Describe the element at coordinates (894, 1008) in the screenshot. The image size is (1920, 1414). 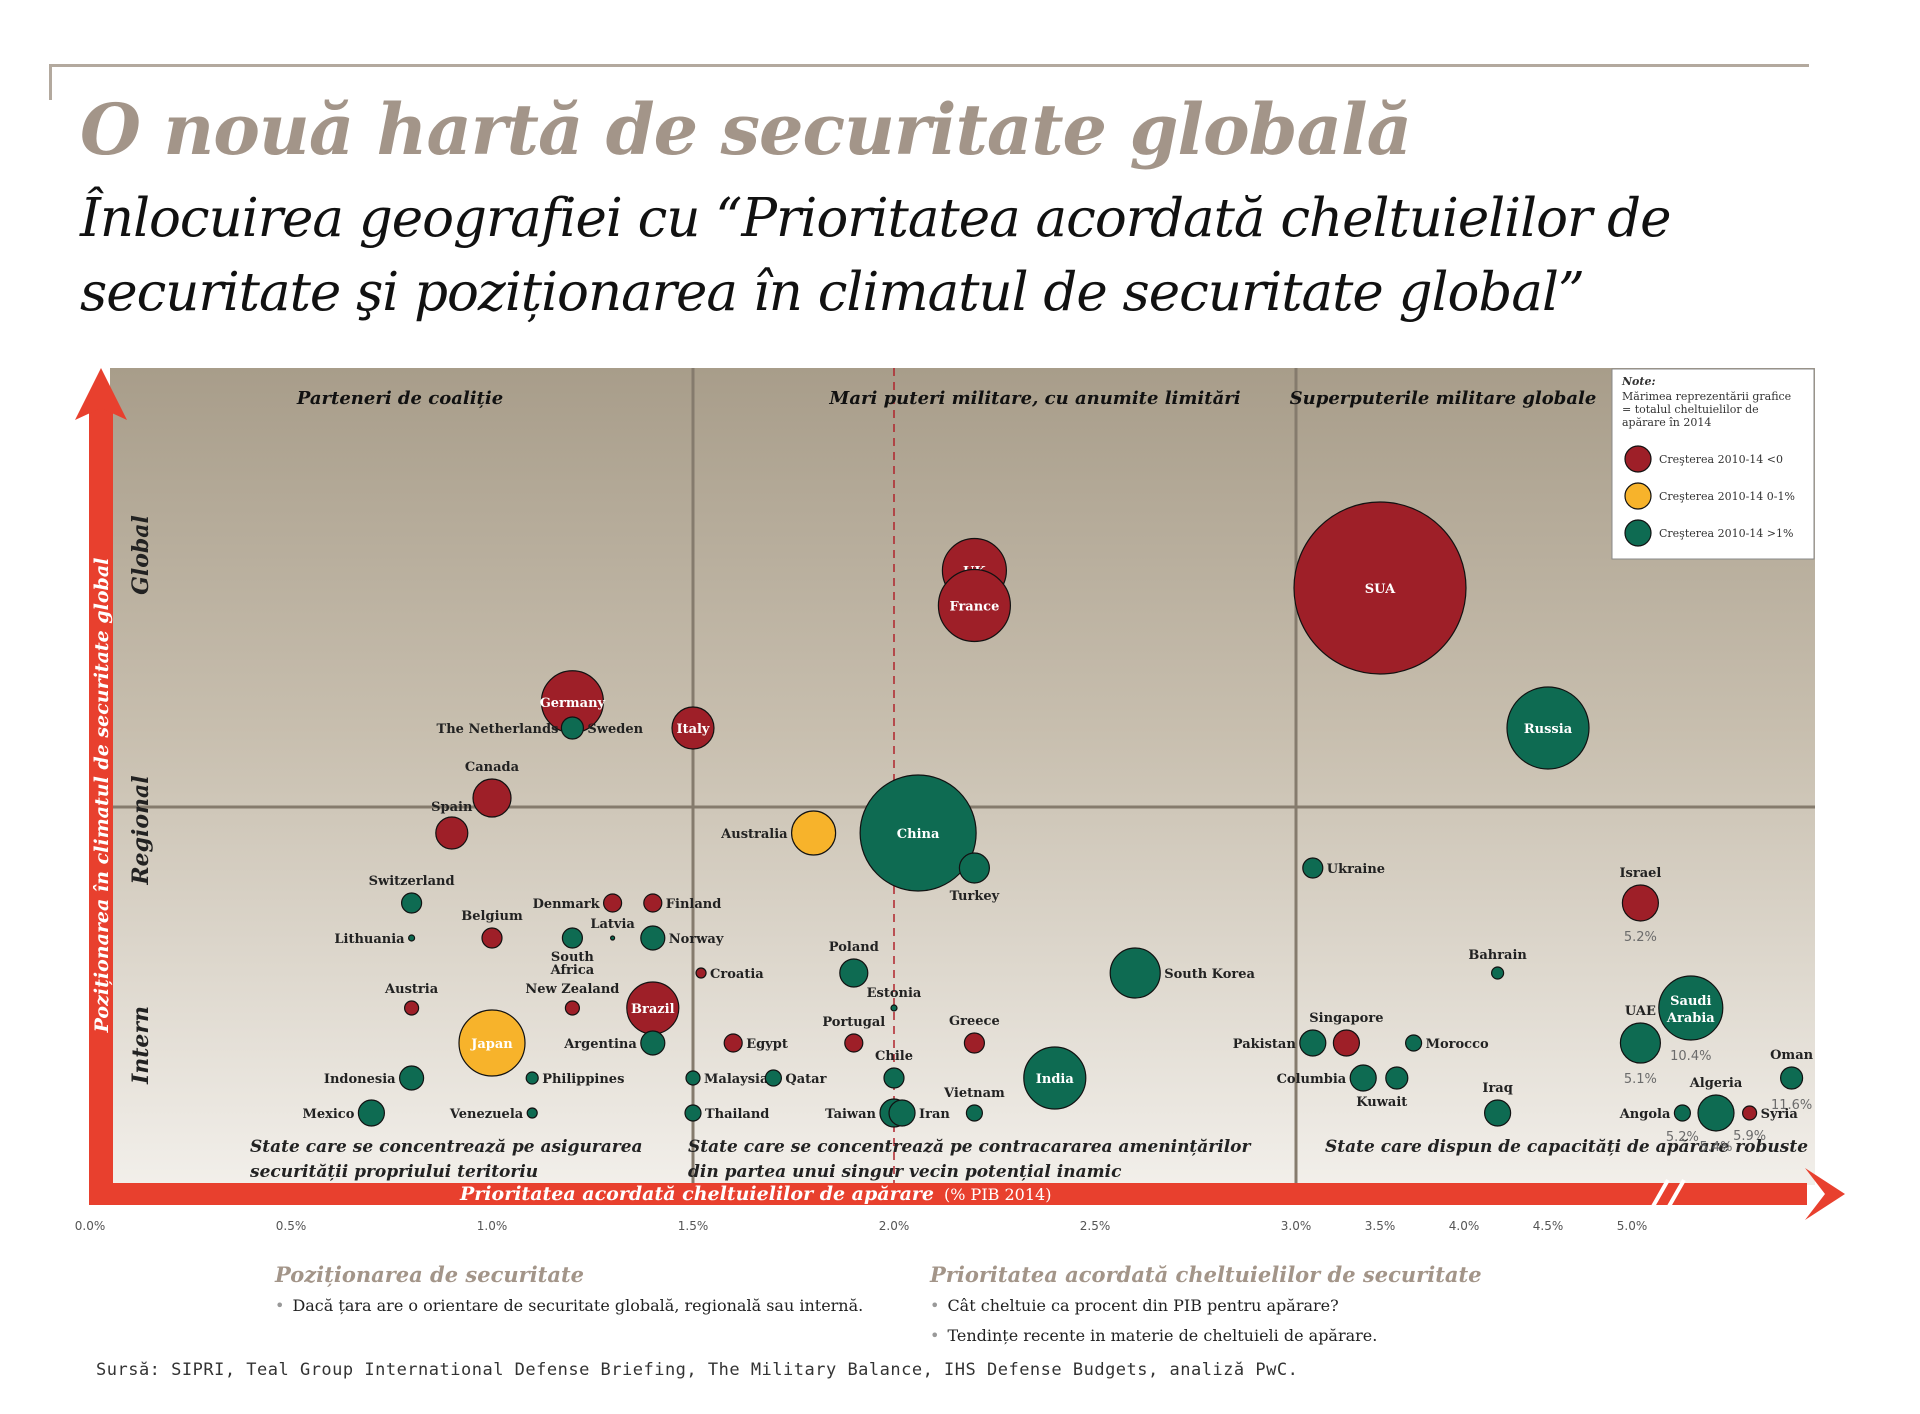
I see `bubble-estonia` at that location.